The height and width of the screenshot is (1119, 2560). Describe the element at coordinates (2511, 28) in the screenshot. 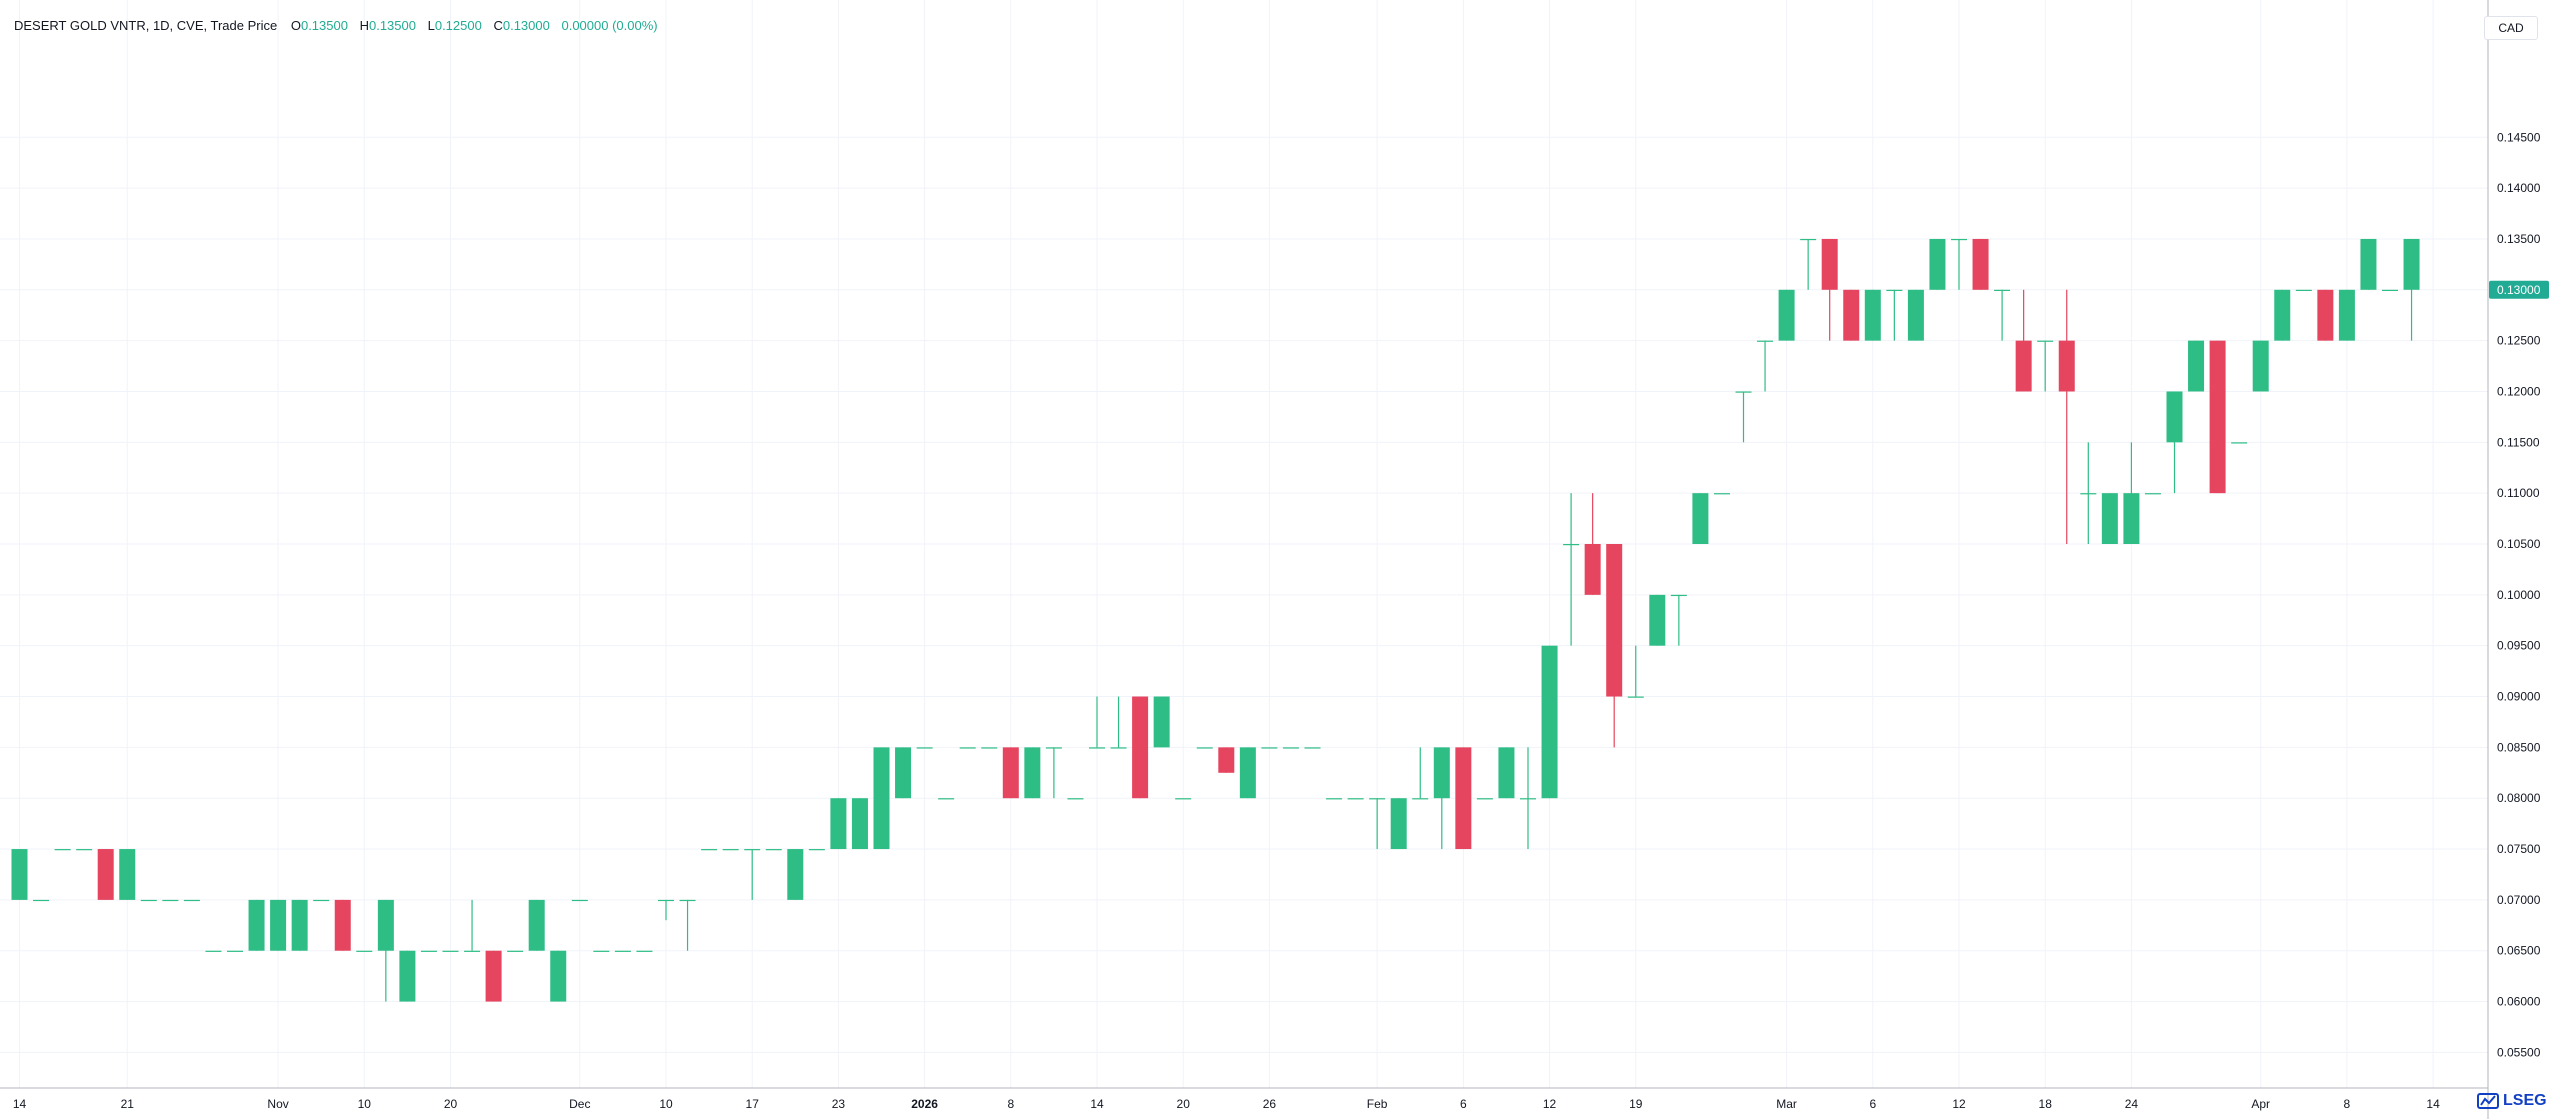

I see `currency-button: CAD` at that location.